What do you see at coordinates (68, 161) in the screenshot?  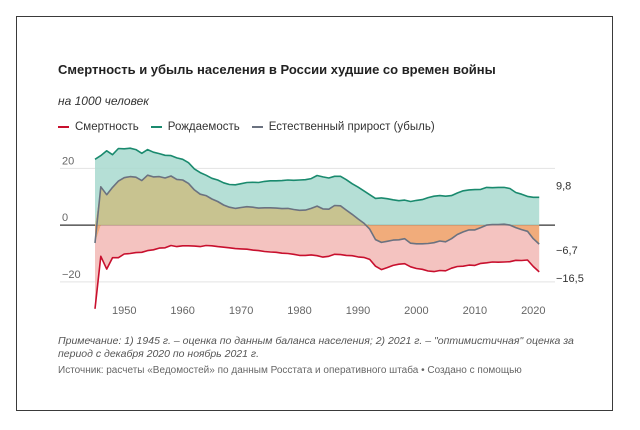 I see `y-tick-label-0: 20` at bounding box center [68, 161].